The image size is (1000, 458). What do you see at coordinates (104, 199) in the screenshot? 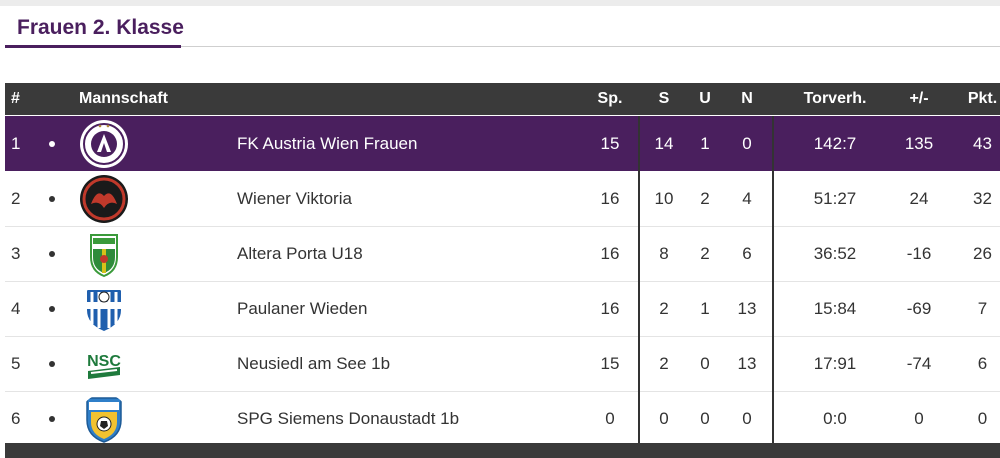
I see `wiener-viktoria-crest-icon` at bounding box center [104, 199].